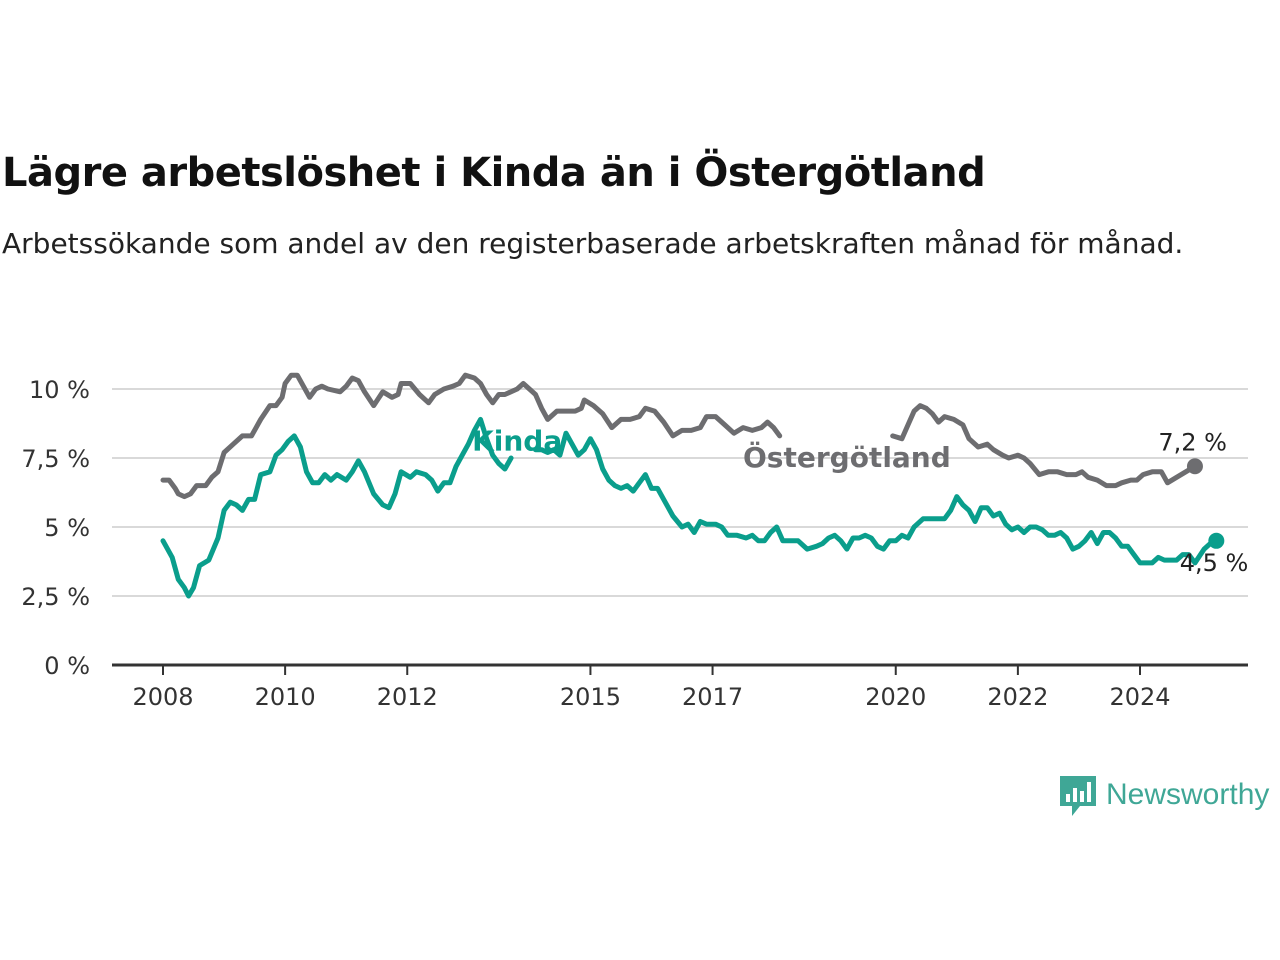  I want to click on x-axis: 2008 2010 2012 2015 2017 2020 2022 2024, so click(680, 687).